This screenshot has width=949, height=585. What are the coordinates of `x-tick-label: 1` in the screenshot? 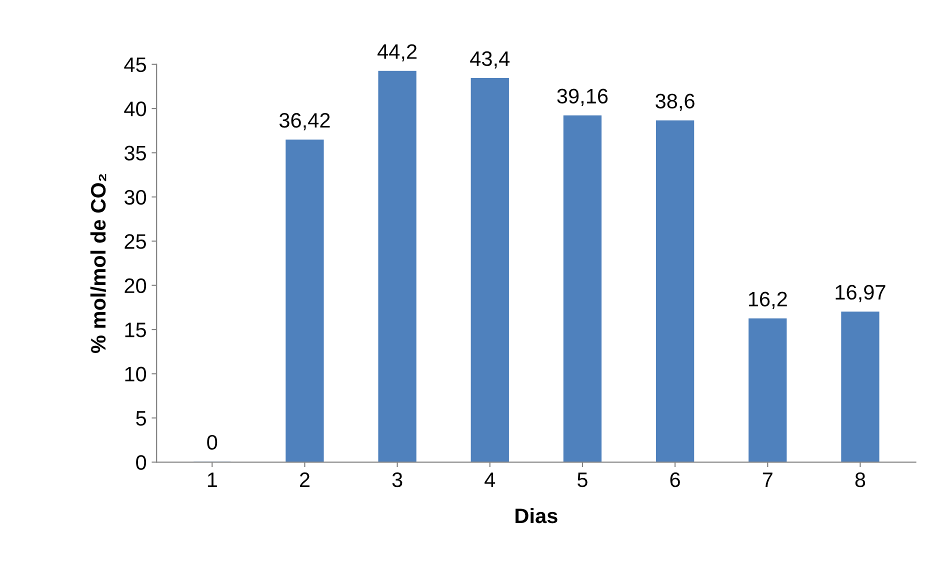 It's located at (212, 479).